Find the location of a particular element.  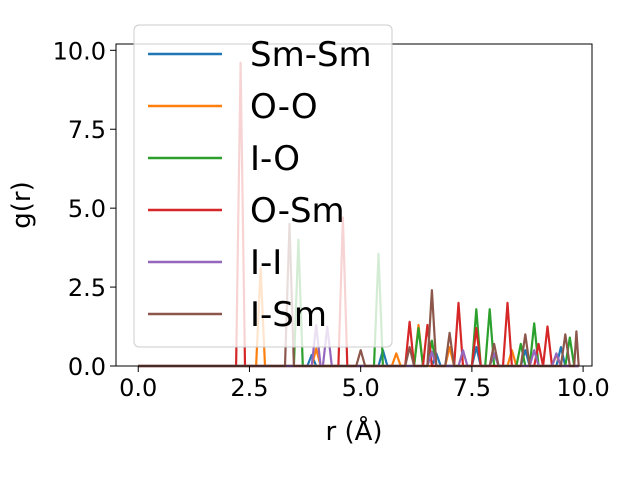

y-tick-label: 5.0 is located at coordinates (87, 209).